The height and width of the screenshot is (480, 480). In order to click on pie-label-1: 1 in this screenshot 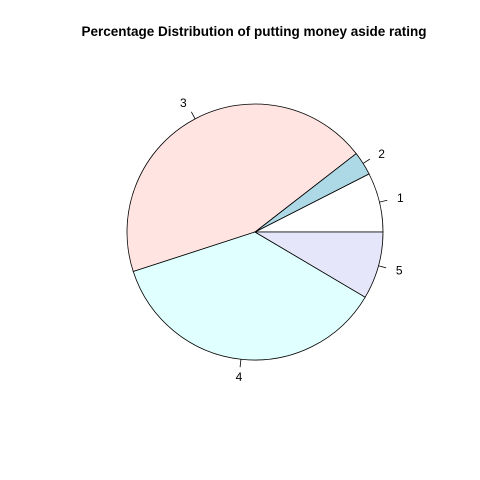, I will do `click(400, 198)`.